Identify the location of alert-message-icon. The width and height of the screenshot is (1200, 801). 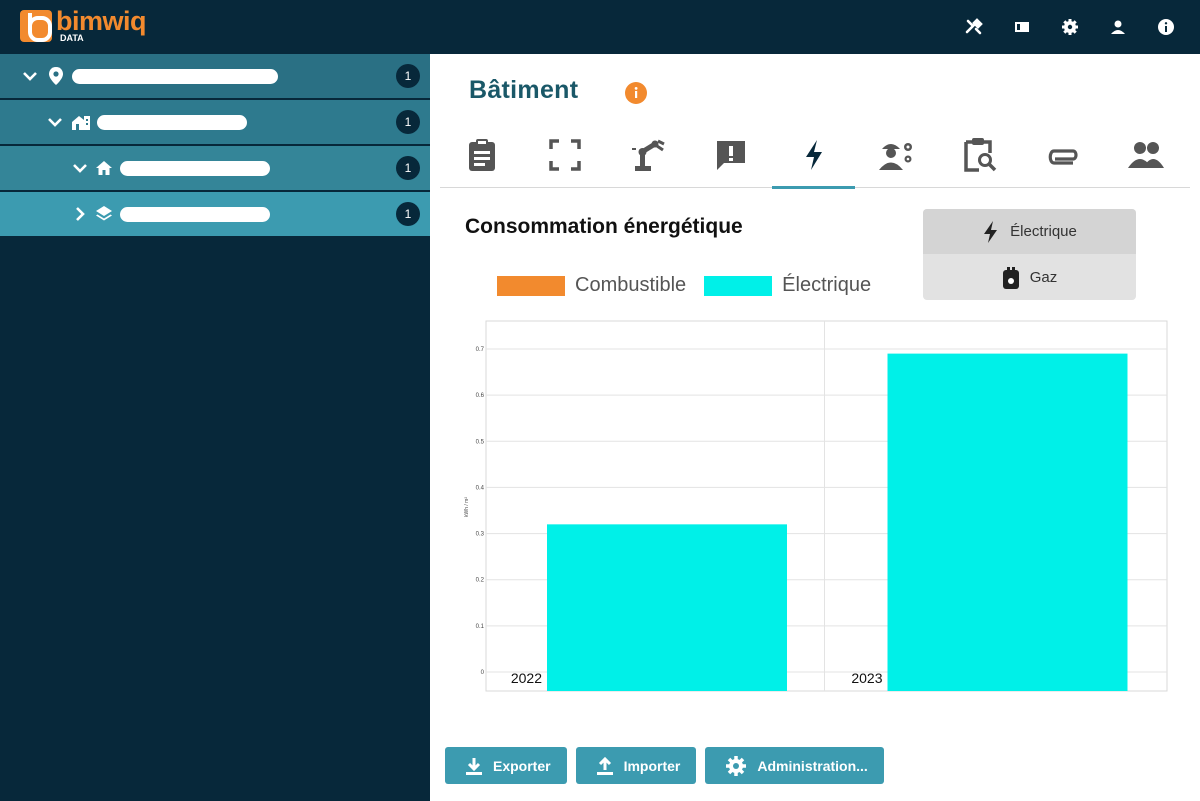
(731, 157).